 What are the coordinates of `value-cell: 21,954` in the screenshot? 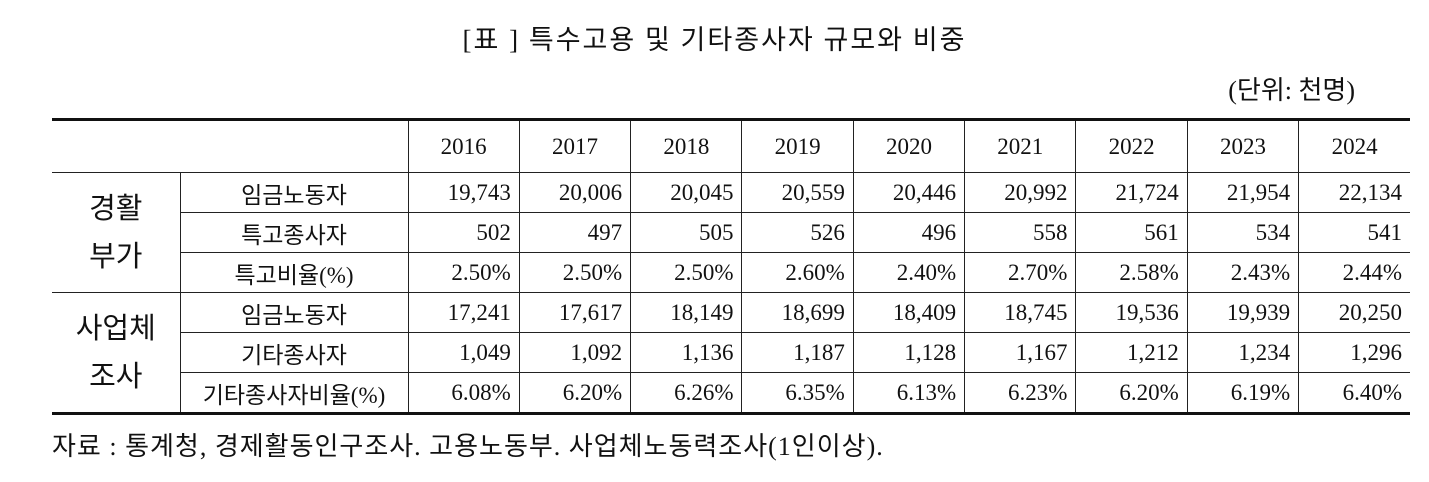 It's located at (1243, 192).